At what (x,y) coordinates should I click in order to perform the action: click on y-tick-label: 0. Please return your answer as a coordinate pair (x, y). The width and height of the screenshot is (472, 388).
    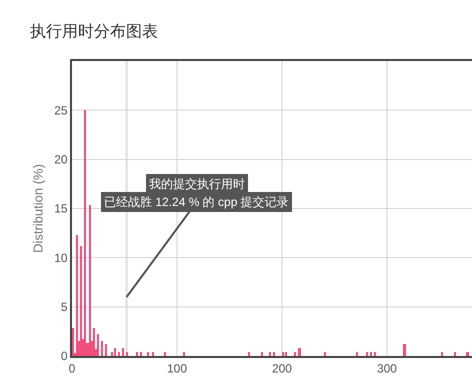
    Looking at the image, I should click on (64, 356).